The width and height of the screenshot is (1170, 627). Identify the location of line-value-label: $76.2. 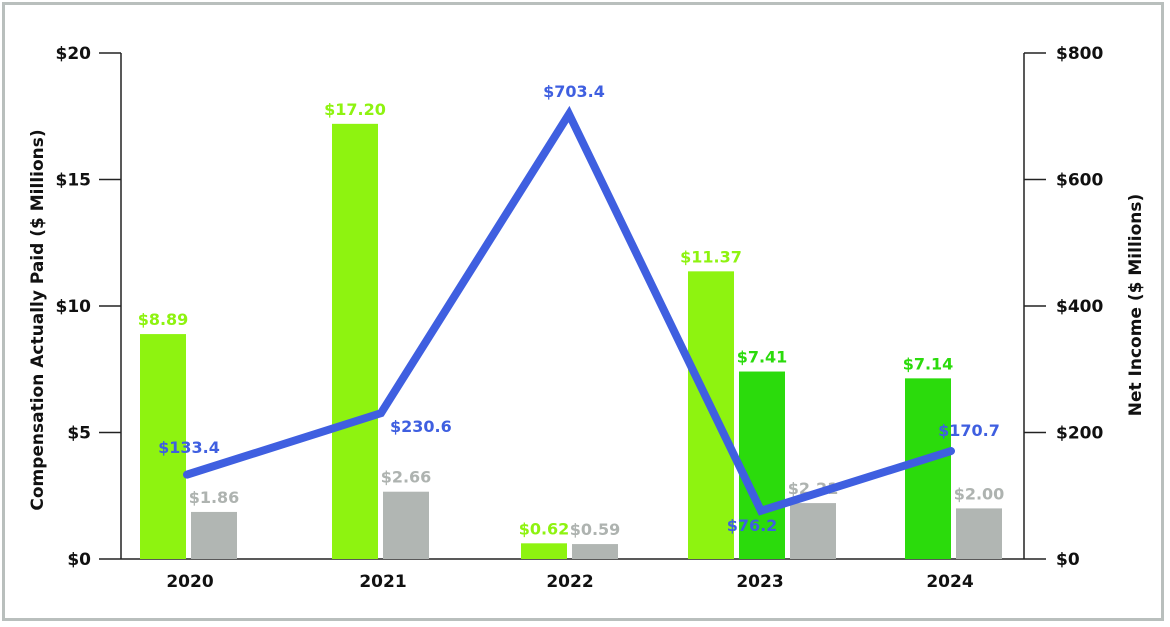
(752, 525).